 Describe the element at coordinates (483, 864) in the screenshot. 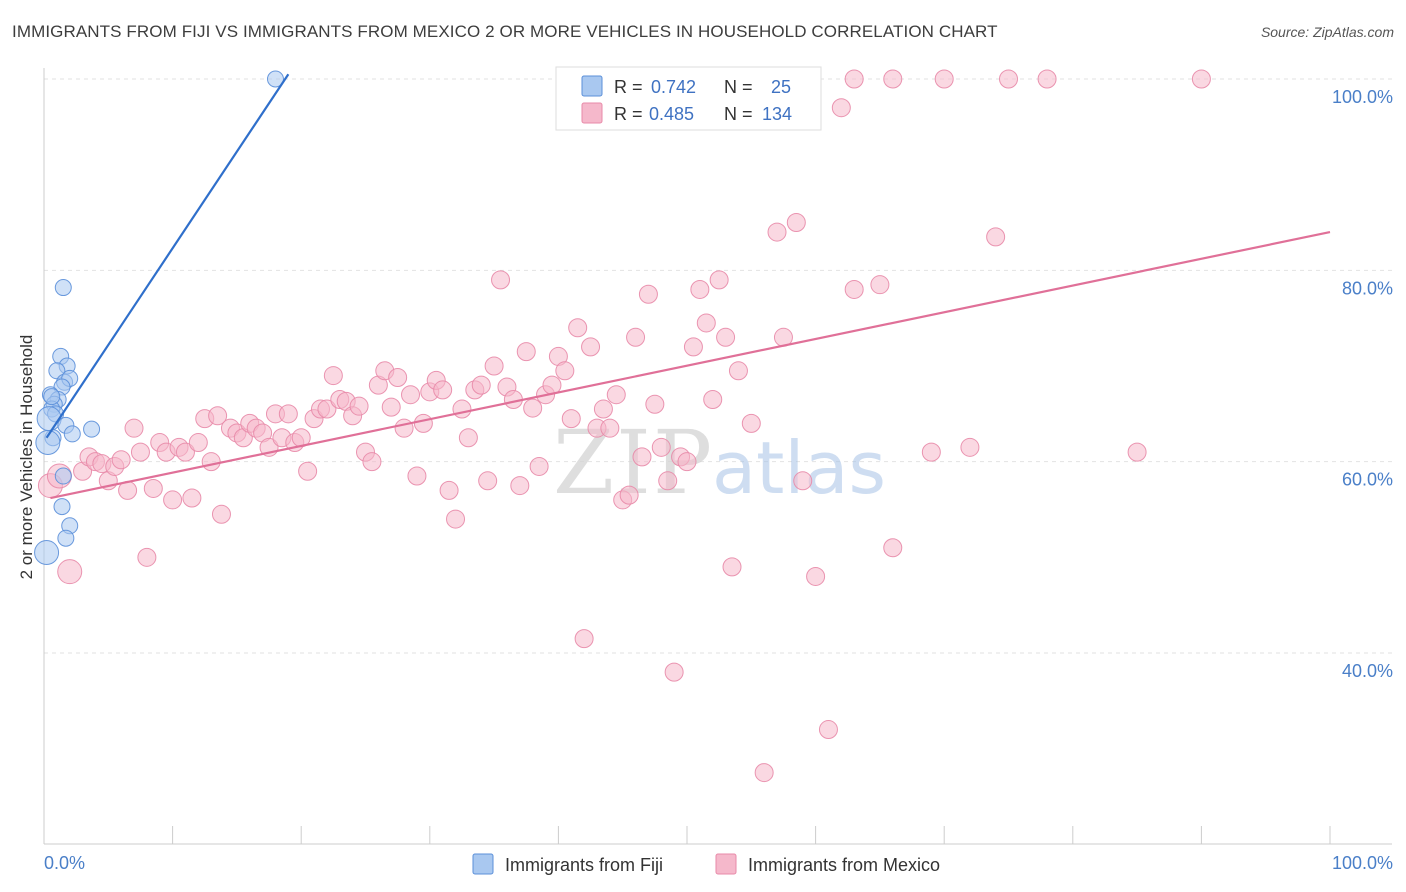

I see `bottom-legend-swatch-fiji` at that location.